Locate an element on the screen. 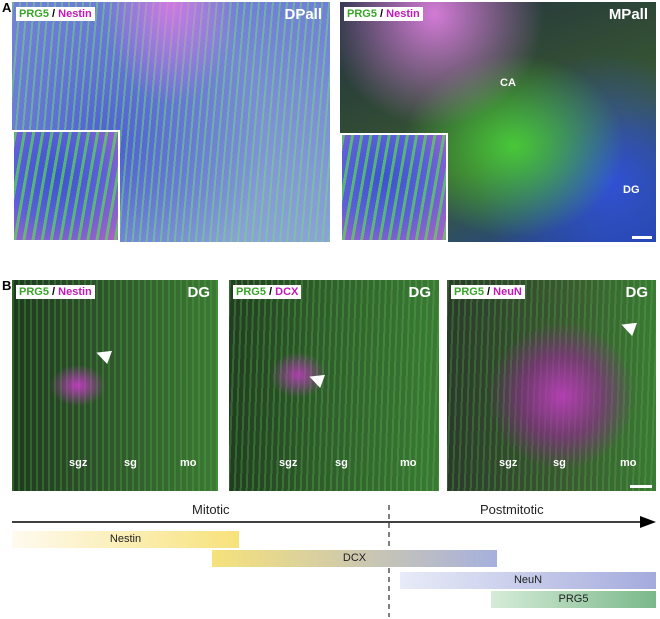 Image resolution: width=660 pixels, height=619 pixels. phase-label: Mitotic is located at coordinates (211, 509).